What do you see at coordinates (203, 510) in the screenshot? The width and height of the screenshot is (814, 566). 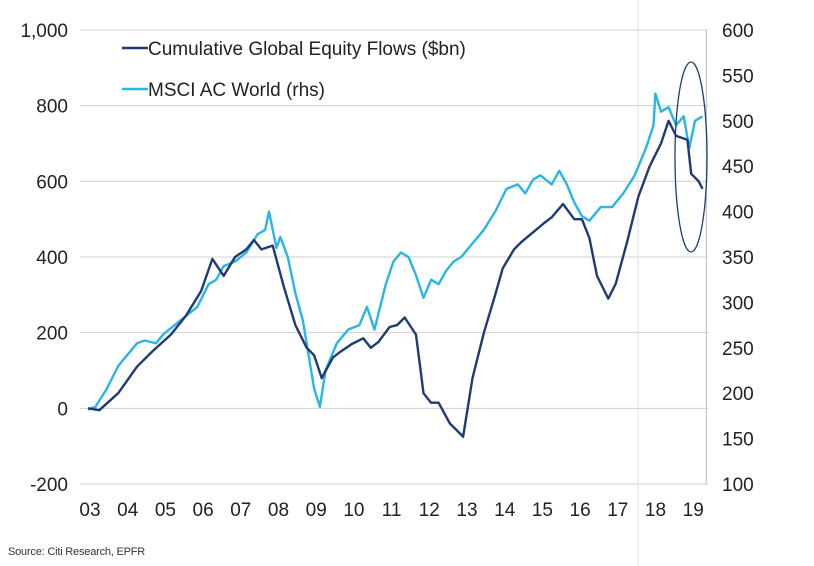 I see `x-tick-label: 06` at bounding box center [203, 510].